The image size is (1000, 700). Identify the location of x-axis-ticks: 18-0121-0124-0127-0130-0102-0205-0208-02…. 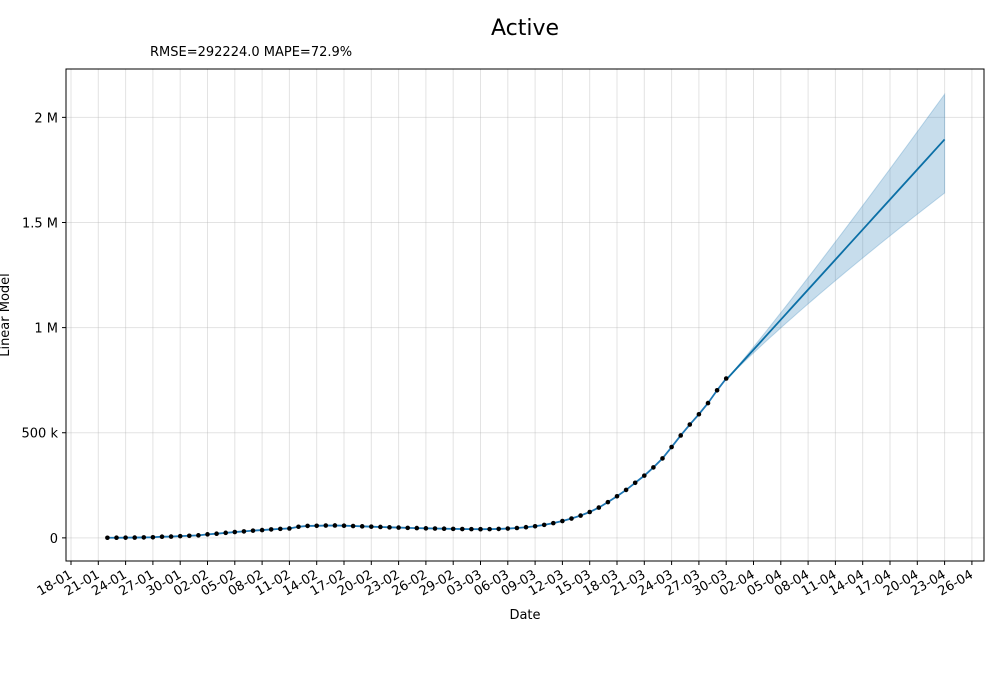
(505, 580).